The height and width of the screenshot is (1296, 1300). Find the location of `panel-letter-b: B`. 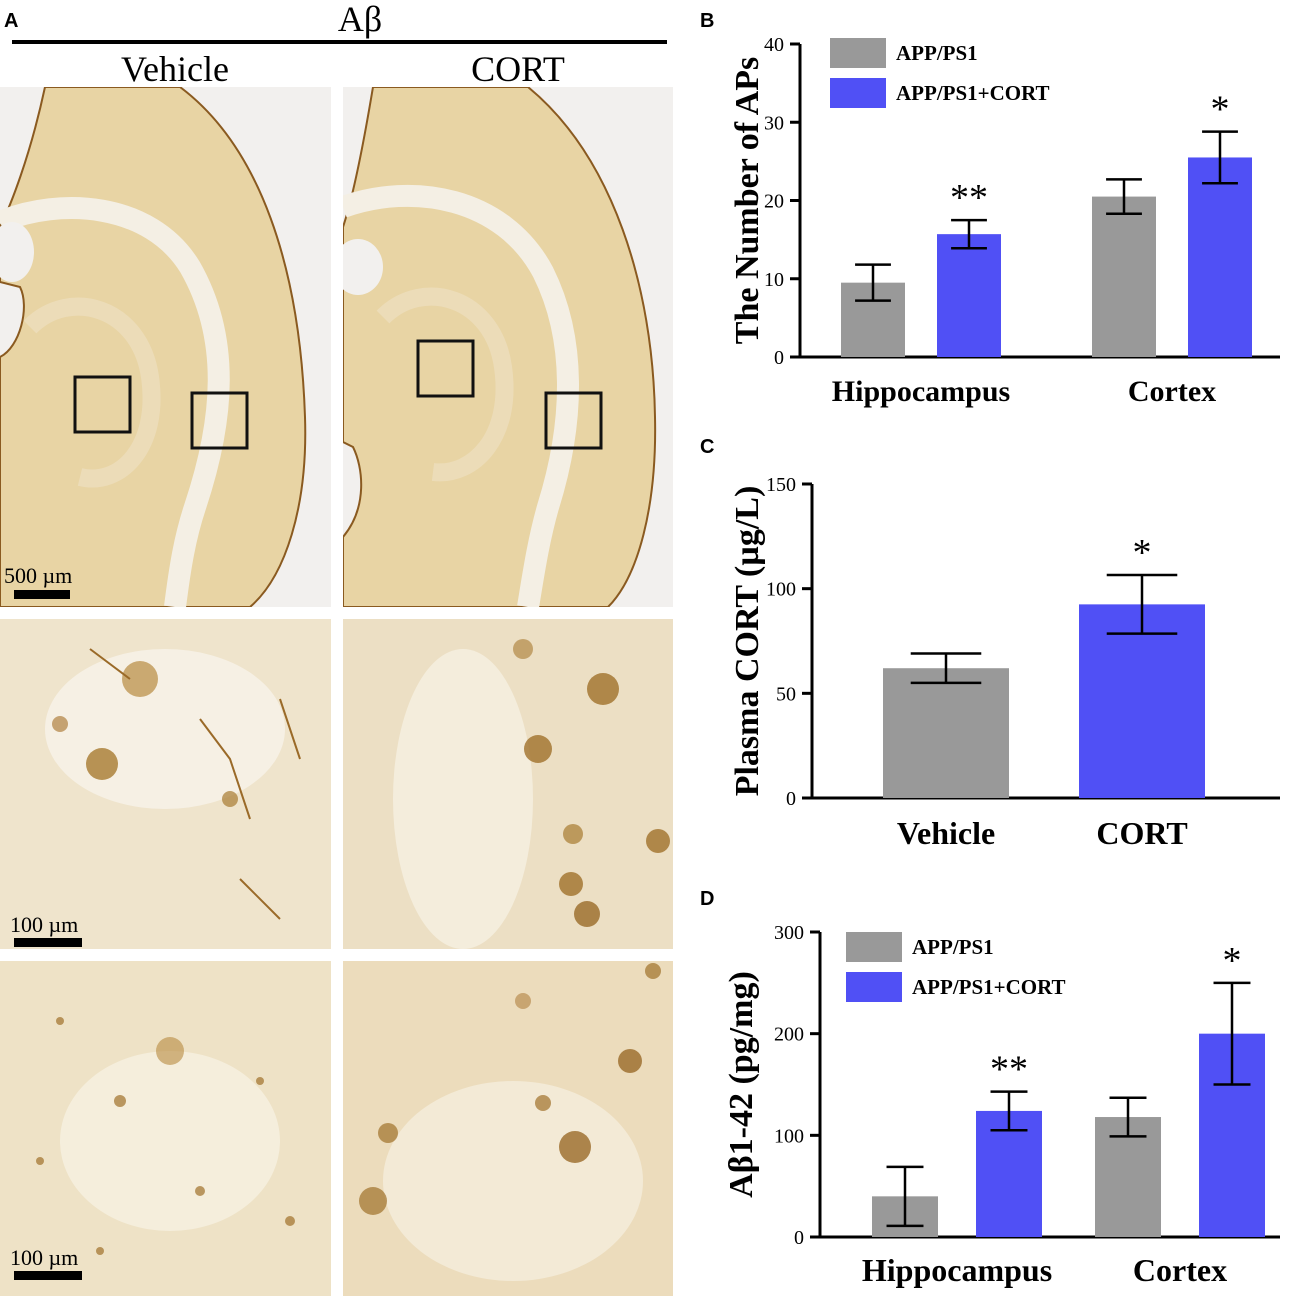

panel-letter-b: B is located at coordinates (707, 21).